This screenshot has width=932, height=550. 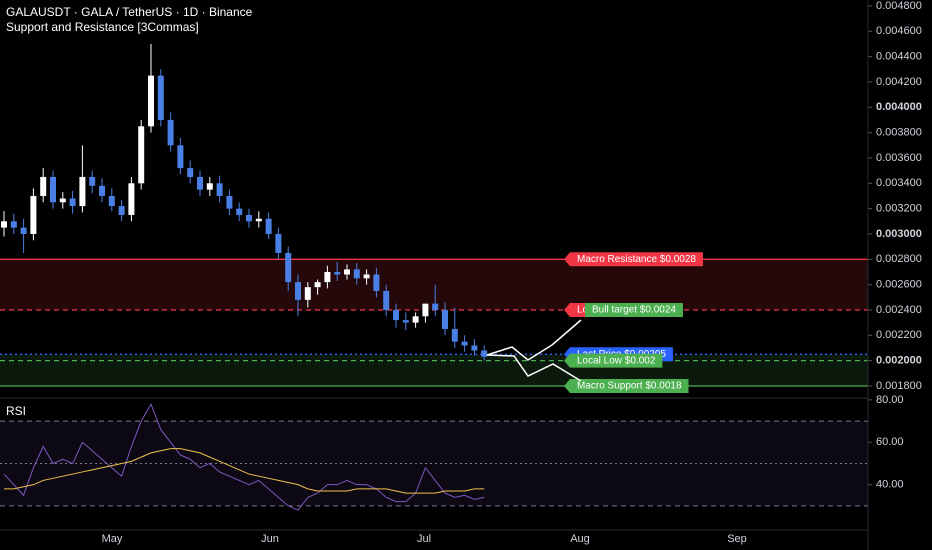 I want to click on rsi-band, so click(x=434, y=463).